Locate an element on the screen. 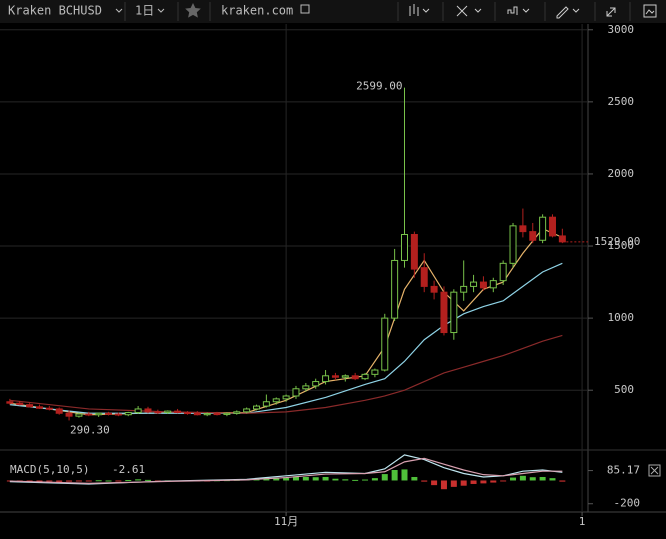 The height and width of the screenshot is (539, 666). y-tick-label: -200 is located at coordinates (627, 503).